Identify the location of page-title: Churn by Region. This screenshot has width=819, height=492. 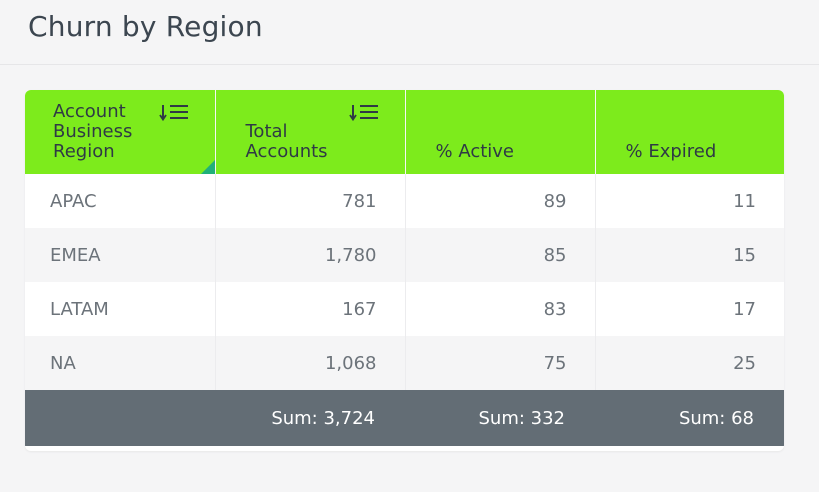
(145, 26).